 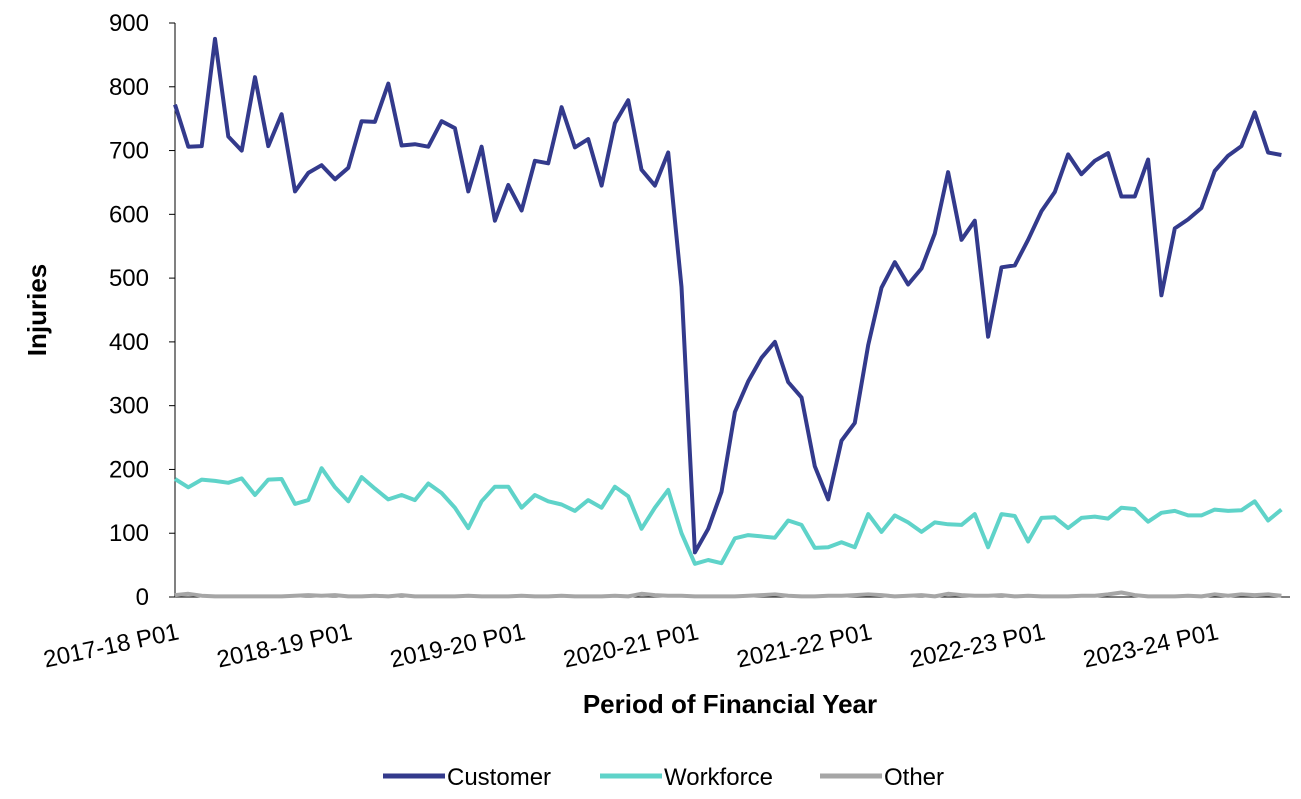 I want to click on x-tick-label: 2023-24 P01, so click(x=1151, y=645).